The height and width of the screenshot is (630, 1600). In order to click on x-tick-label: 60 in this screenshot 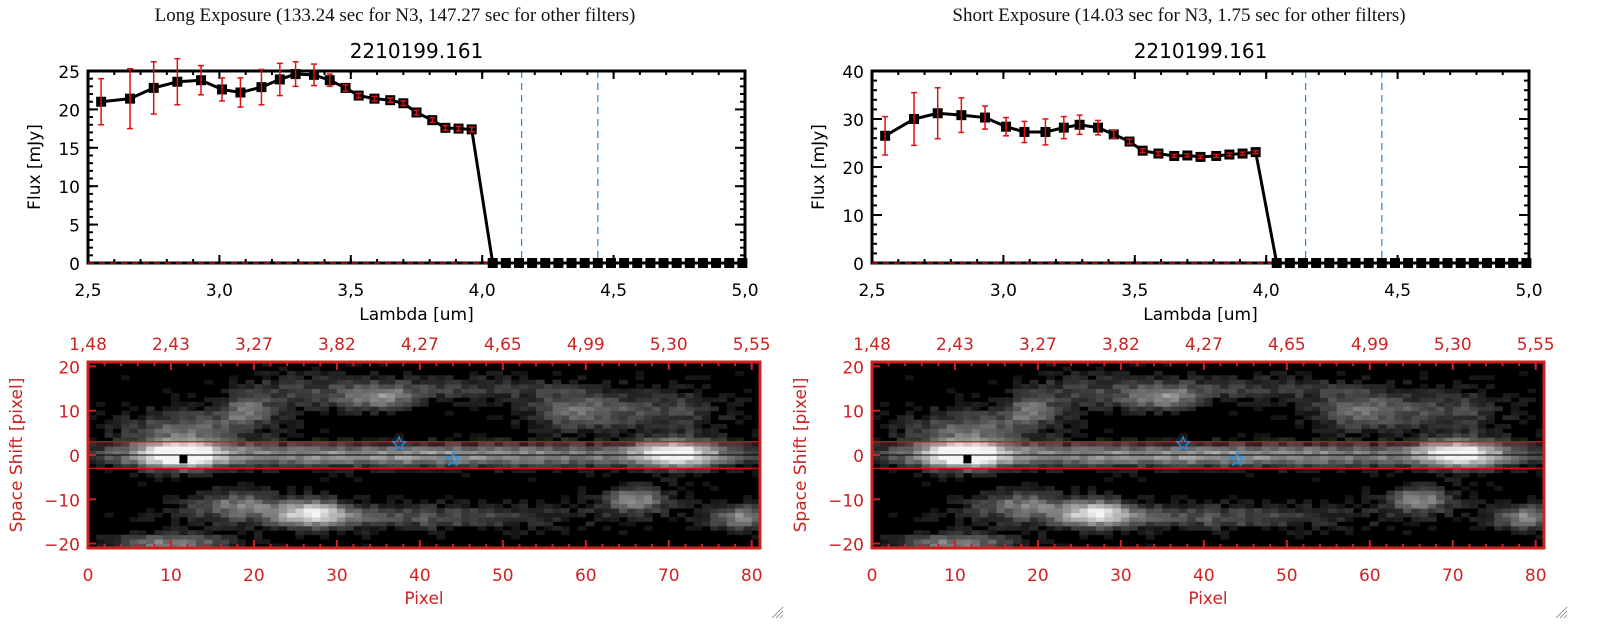, I will do `click(1370, 576)`.